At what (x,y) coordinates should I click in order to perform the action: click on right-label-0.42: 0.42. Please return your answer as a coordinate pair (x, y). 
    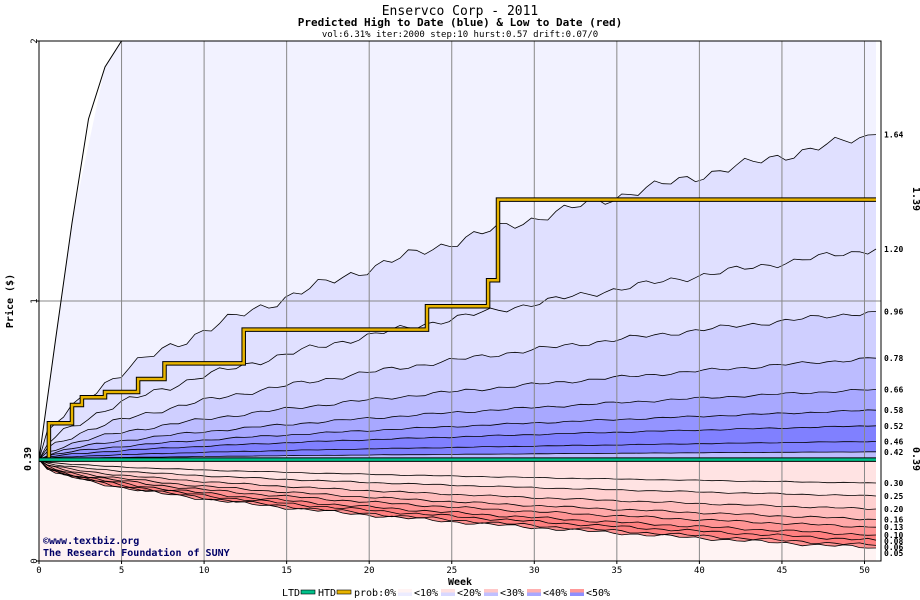
    Looking at the image, I should click on (893, 452).